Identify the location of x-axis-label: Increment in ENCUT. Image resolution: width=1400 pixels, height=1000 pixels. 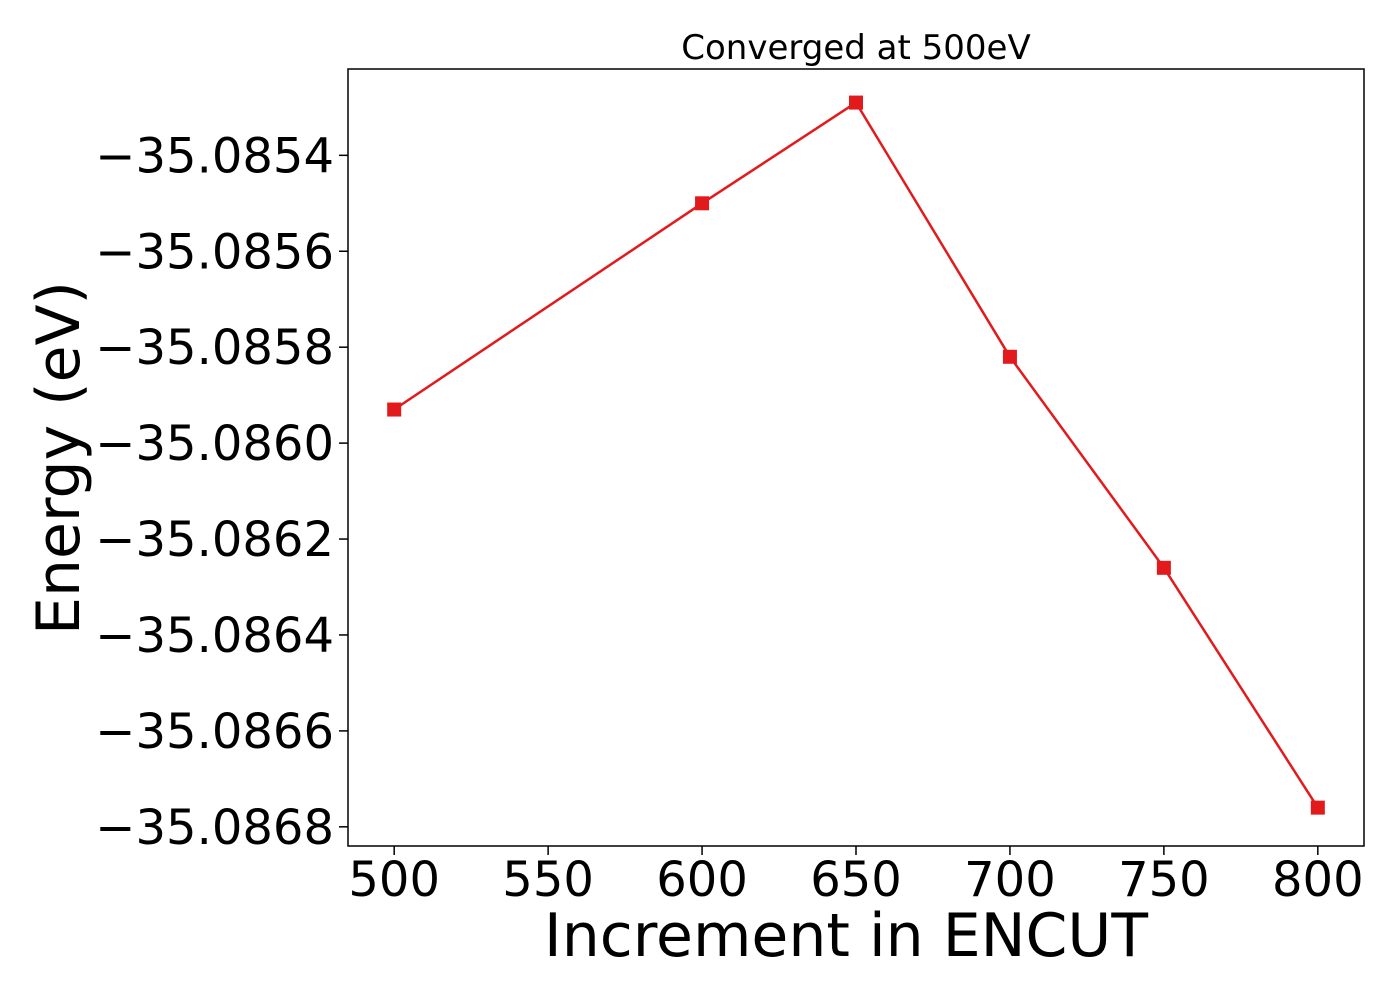
(846, 936).